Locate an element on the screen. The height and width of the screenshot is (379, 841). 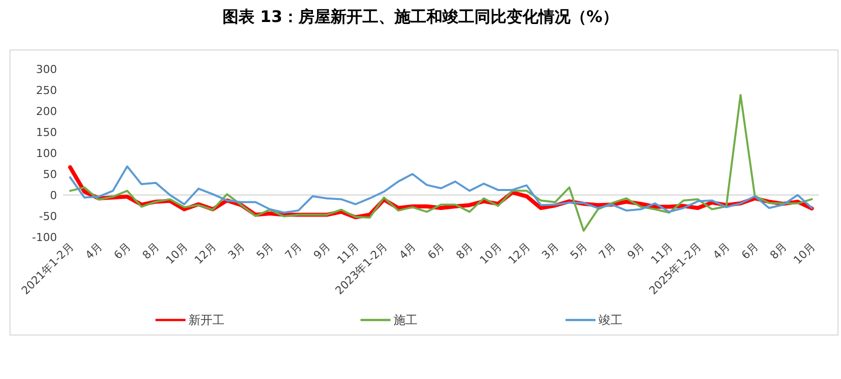
chart-title: 图表 13：房屋新开工、施工和竣工同比变化情况（%） is located at coordinates (420, 16).